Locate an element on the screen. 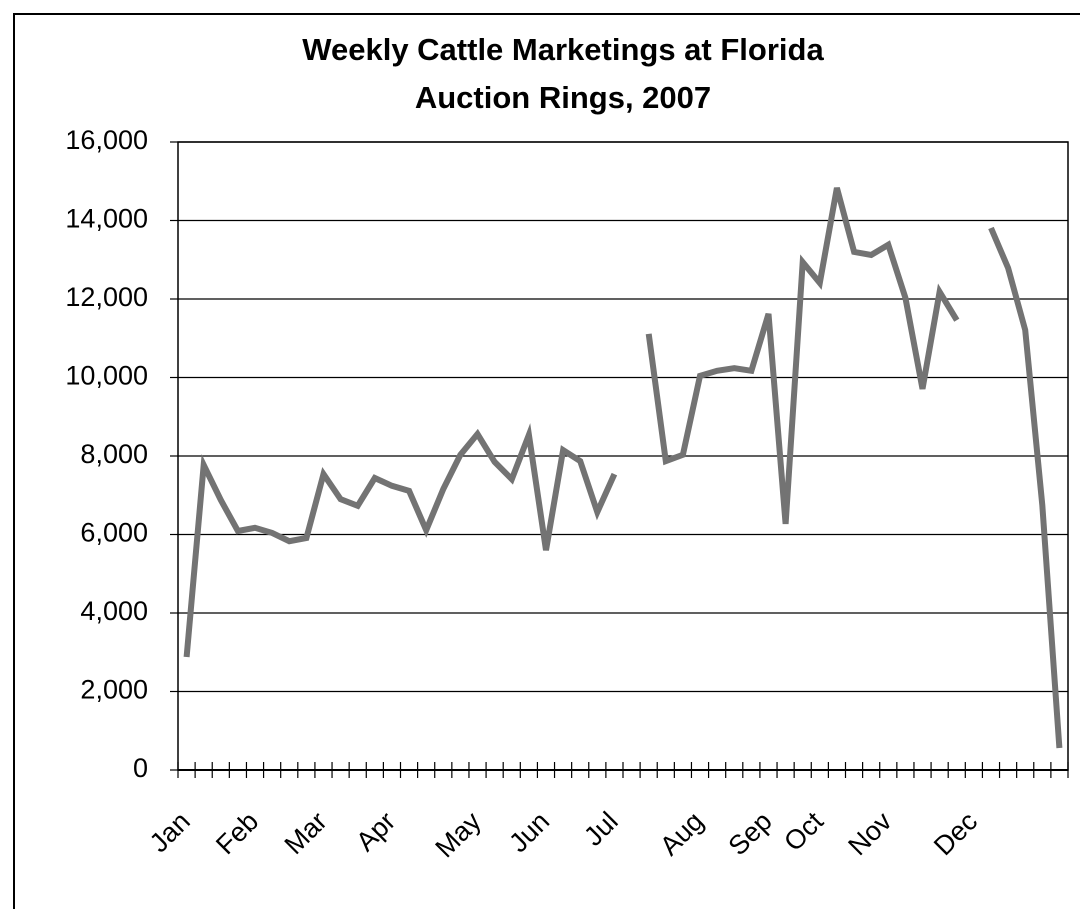 The height and width of the screenshot is (909, 1080). y-tick-label: 8,000 is located at coordinates (114, 454).